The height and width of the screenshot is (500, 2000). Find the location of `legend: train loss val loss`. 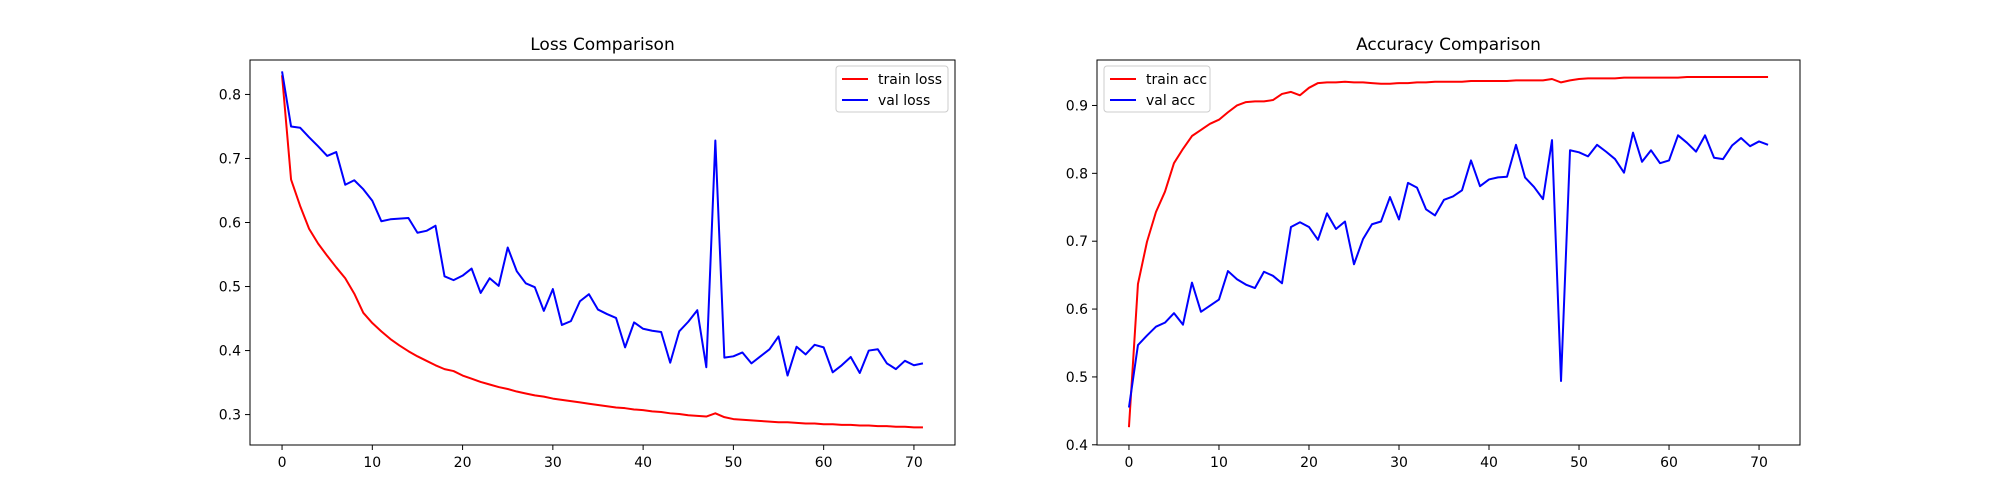

legend: train loss val loss is located at coordinates (892, 89).